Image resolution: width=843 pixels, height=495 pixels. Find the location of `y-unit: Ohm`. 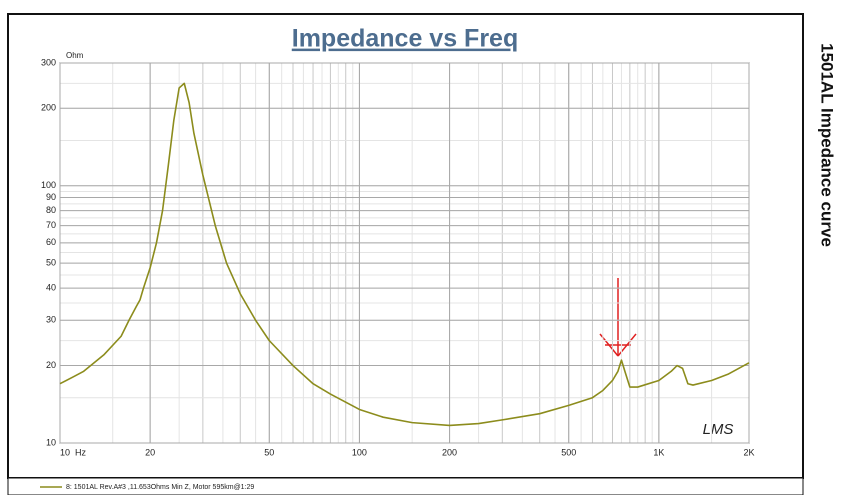

y-unit: Ohm is located at coordinates (75, 55).